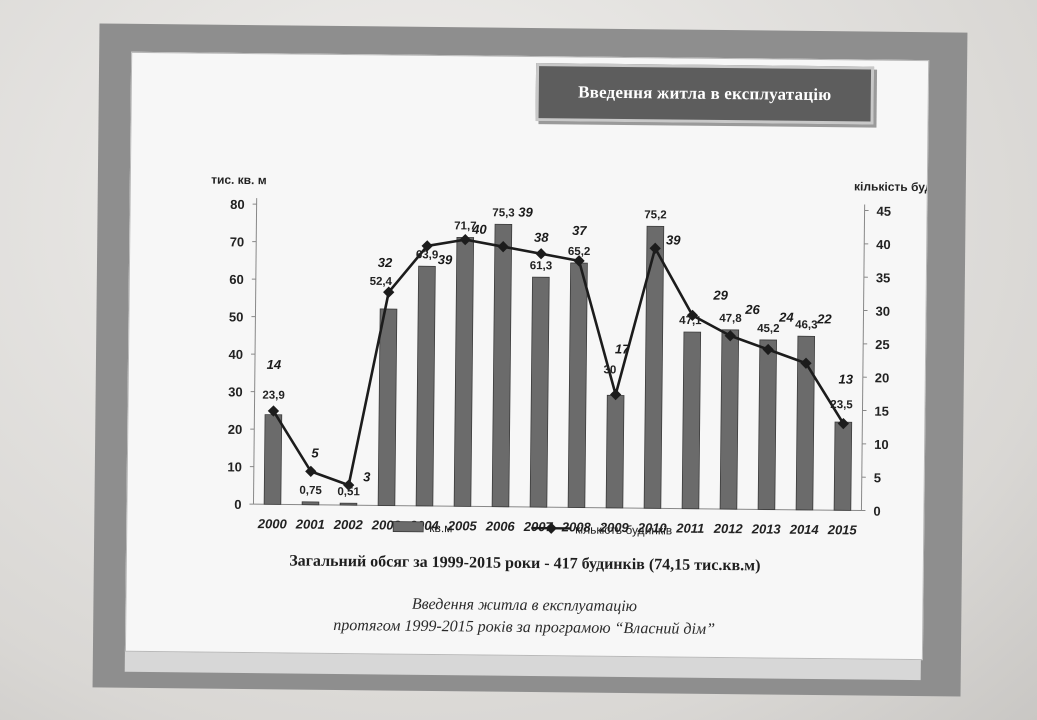 The height and width of the screenshot is (720, 1037). Describe the element at coordinates (720, 295) in the screenshot. I see `line-value-label: 29` at that location.